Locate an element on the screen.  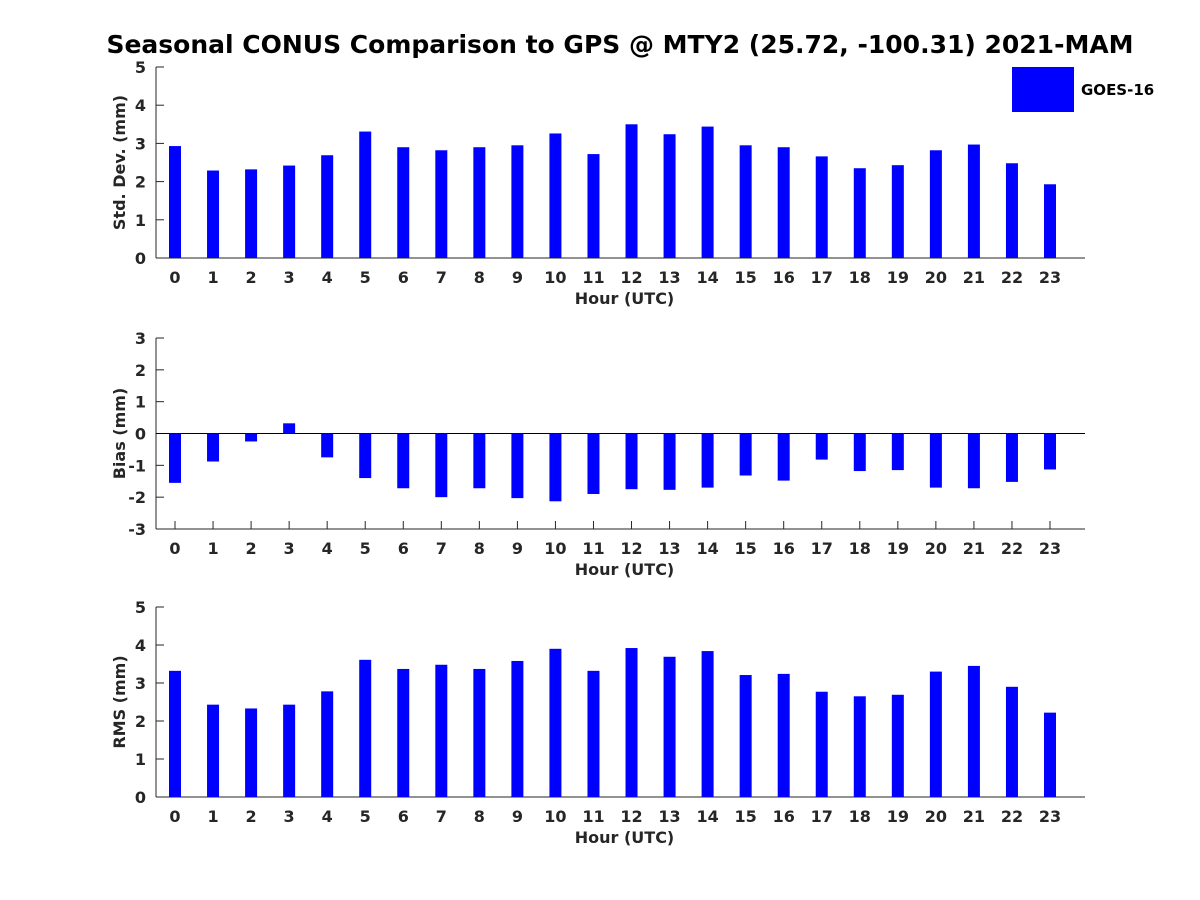
y-tick-label: -2 is located at coordinates (137, 497).